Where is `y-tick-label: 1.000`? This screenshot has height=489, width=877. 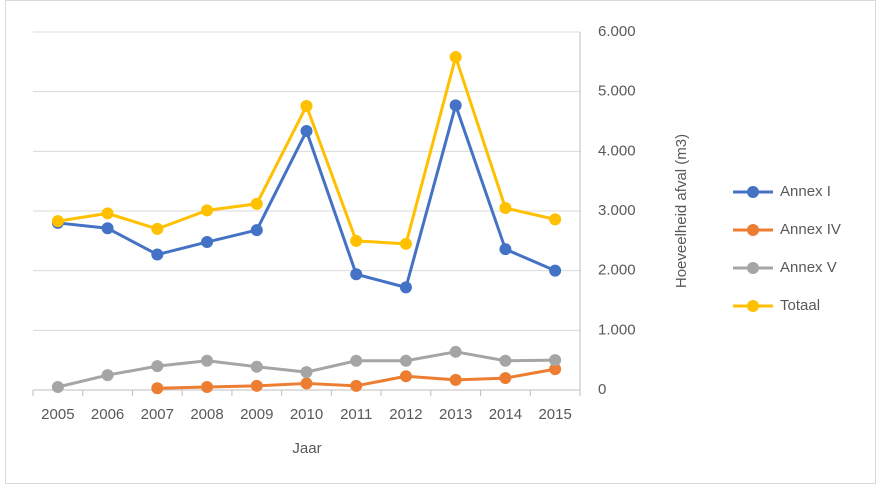 y-tick-label: 1.000 is located at coordinates (617, 329).